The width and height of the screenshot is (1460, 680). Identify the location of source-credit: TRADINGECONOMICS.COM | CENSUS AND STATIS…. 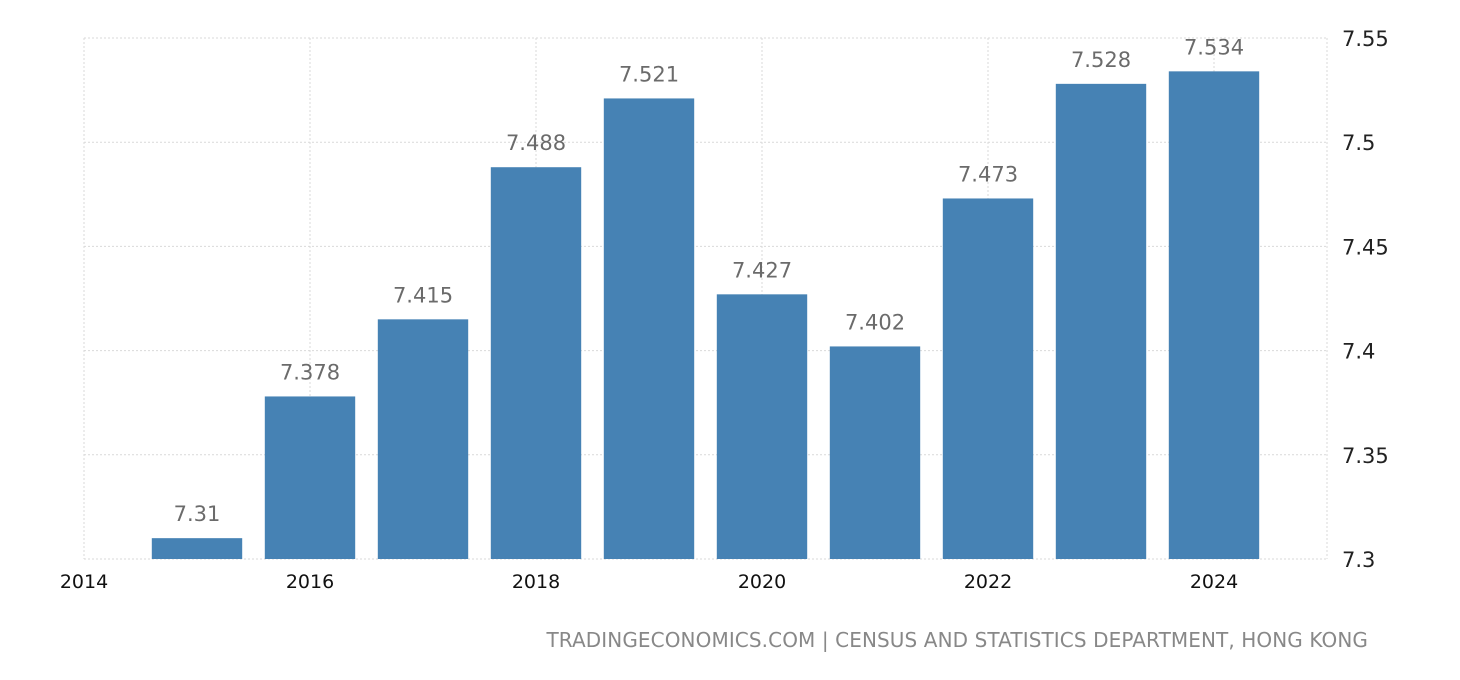
(957, 640).